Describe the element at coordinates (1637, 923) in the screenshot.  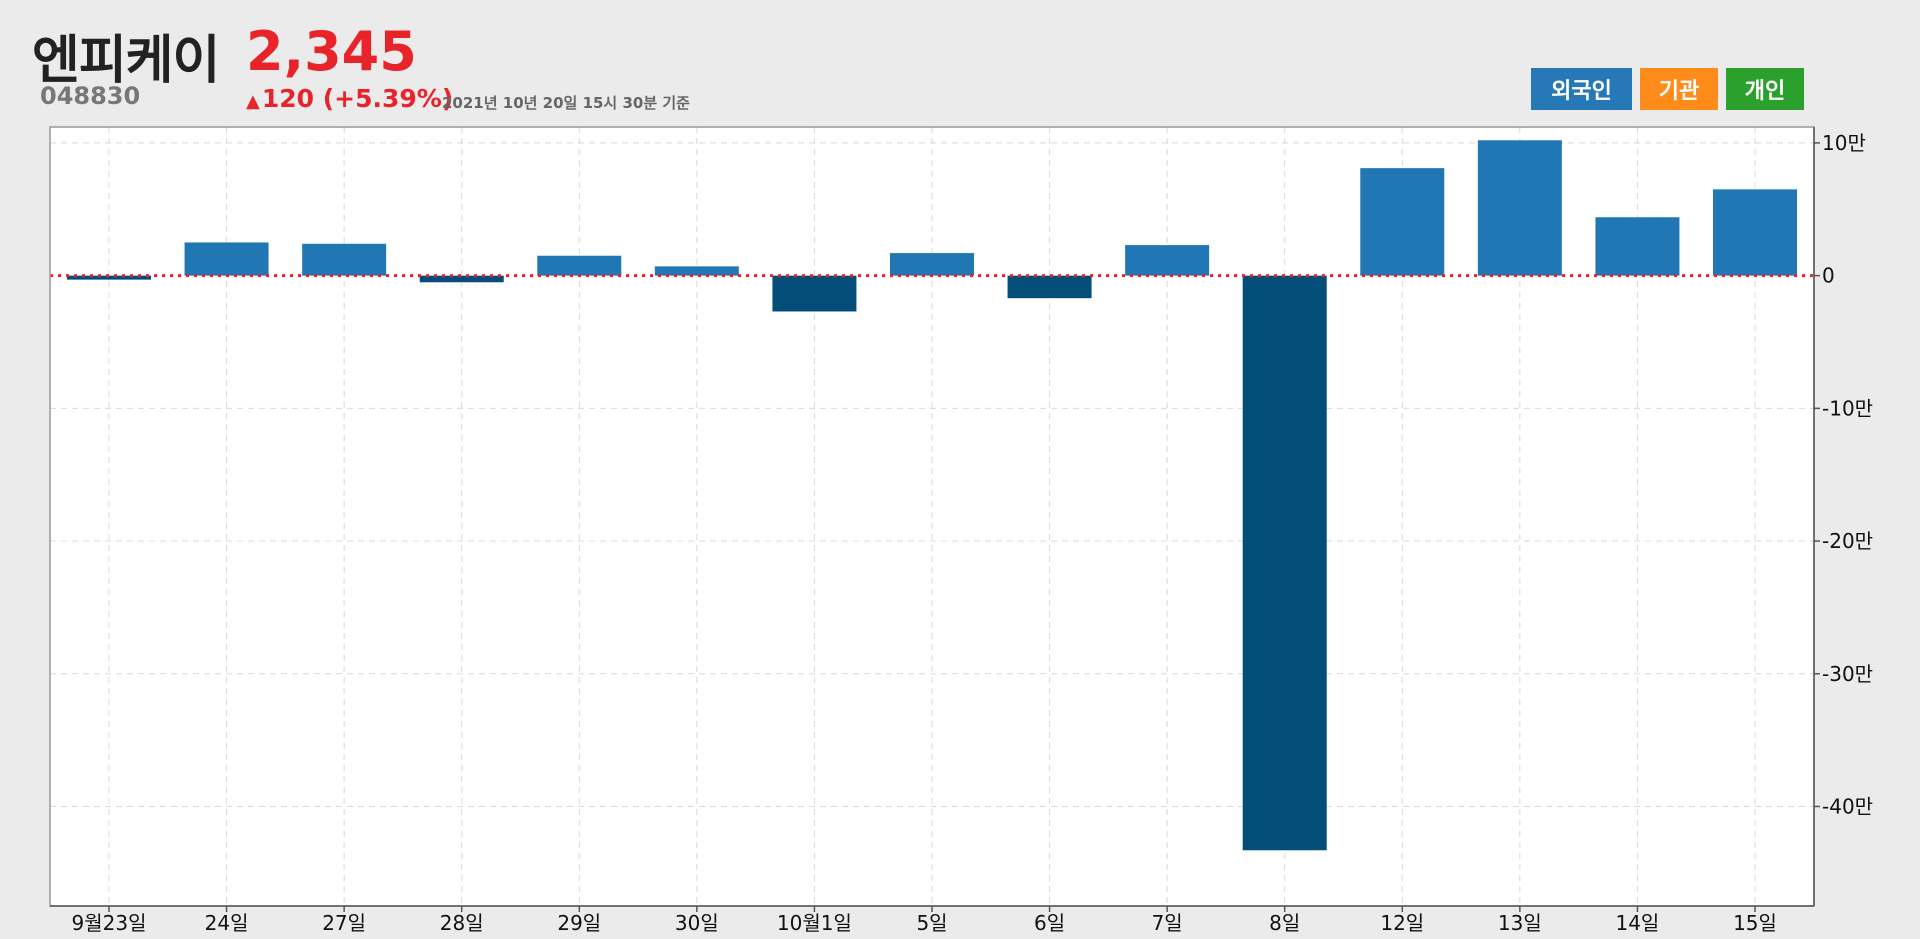
I see `x-tick-label: 14일` at that location.